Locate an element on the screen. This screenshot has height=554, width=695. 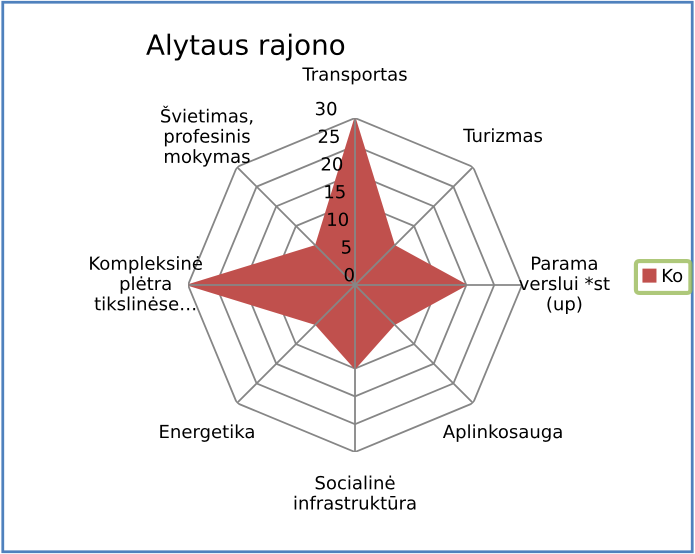
y-tick-label: 30 is located at coordinates (326, 109).